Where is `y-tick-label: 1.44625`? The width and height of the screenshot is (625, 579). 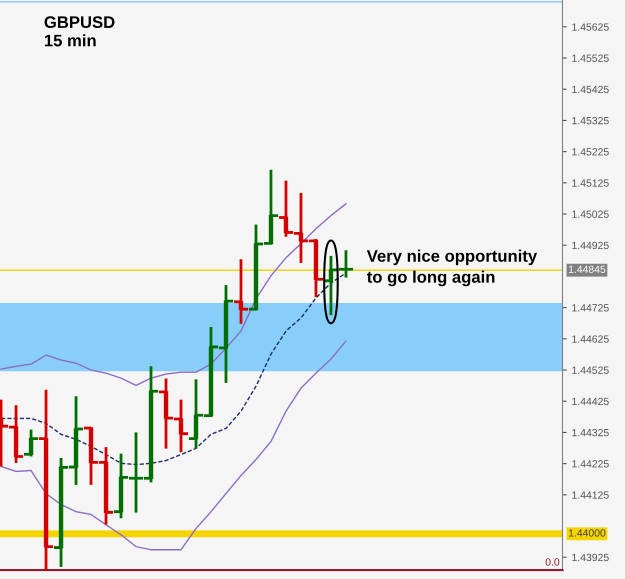
y-tick-label: 1.44625 is located at coordinates (590, 339).